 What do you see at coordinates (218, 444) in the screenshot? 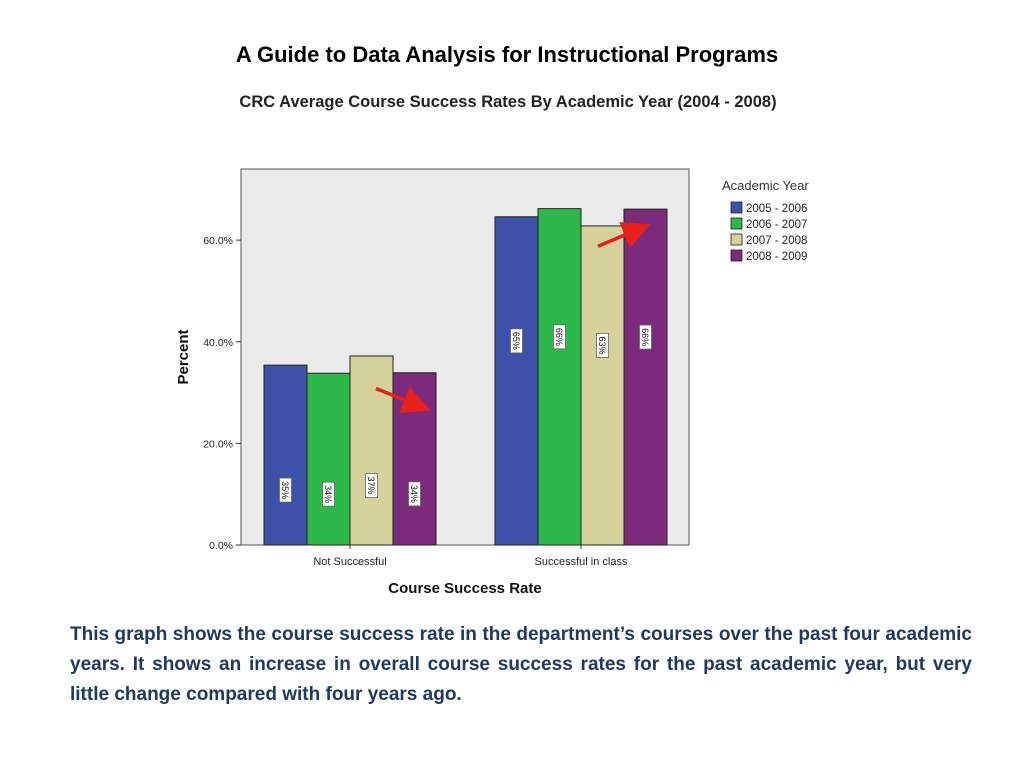
I see `y-tick-label: 20.0%` at bounding box center [218, 444].